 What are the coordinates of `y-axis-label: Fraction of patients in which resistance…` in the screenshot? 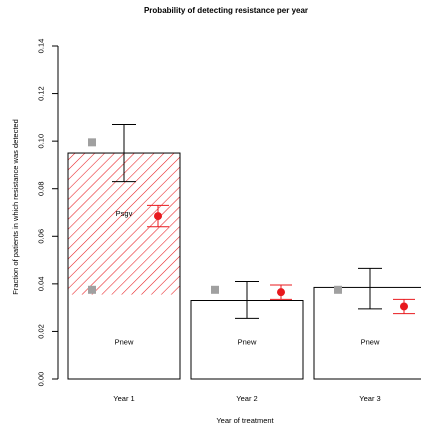 It's located at (15, 207).